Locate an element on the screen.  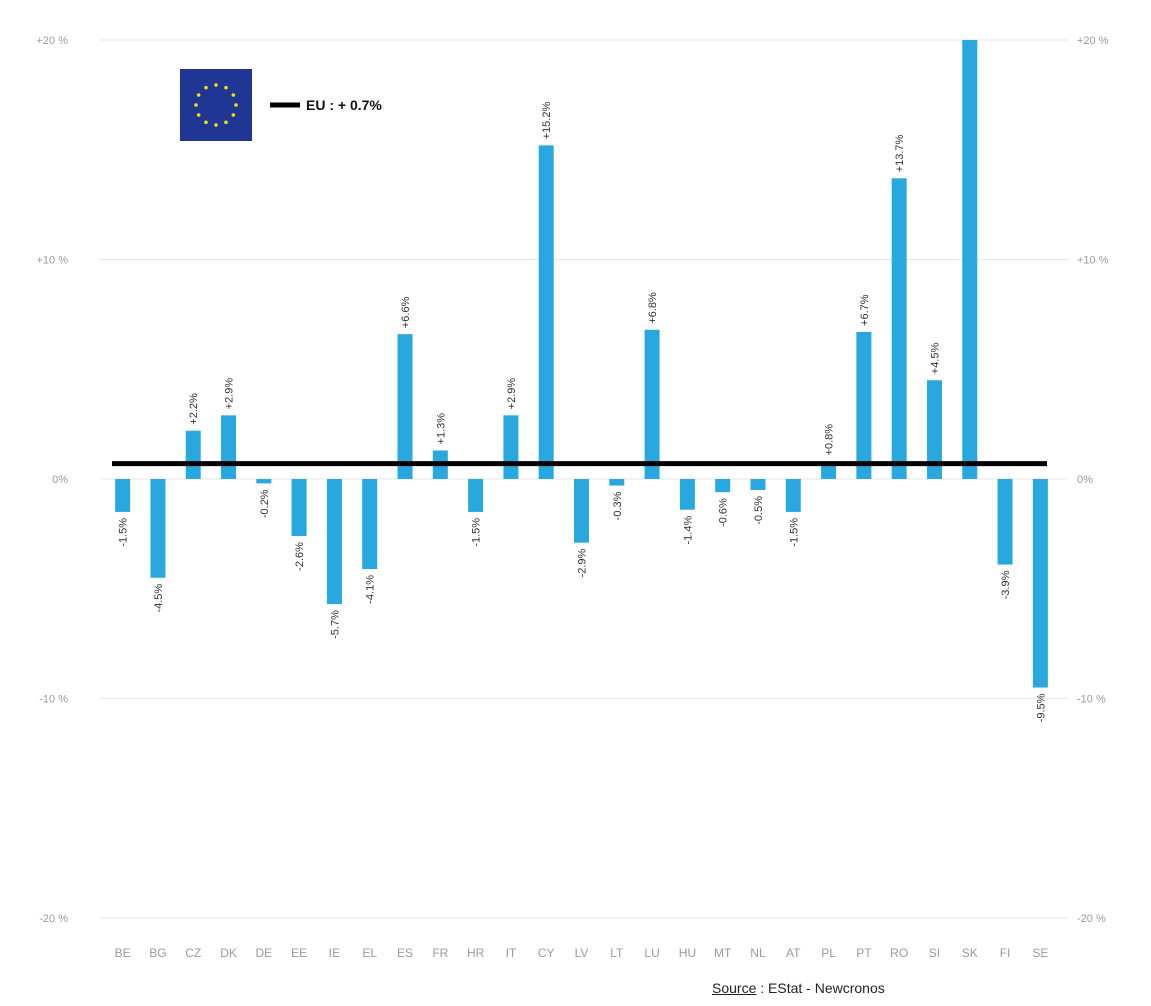
x-tick-label: FR is located at coordinates (440, 953).